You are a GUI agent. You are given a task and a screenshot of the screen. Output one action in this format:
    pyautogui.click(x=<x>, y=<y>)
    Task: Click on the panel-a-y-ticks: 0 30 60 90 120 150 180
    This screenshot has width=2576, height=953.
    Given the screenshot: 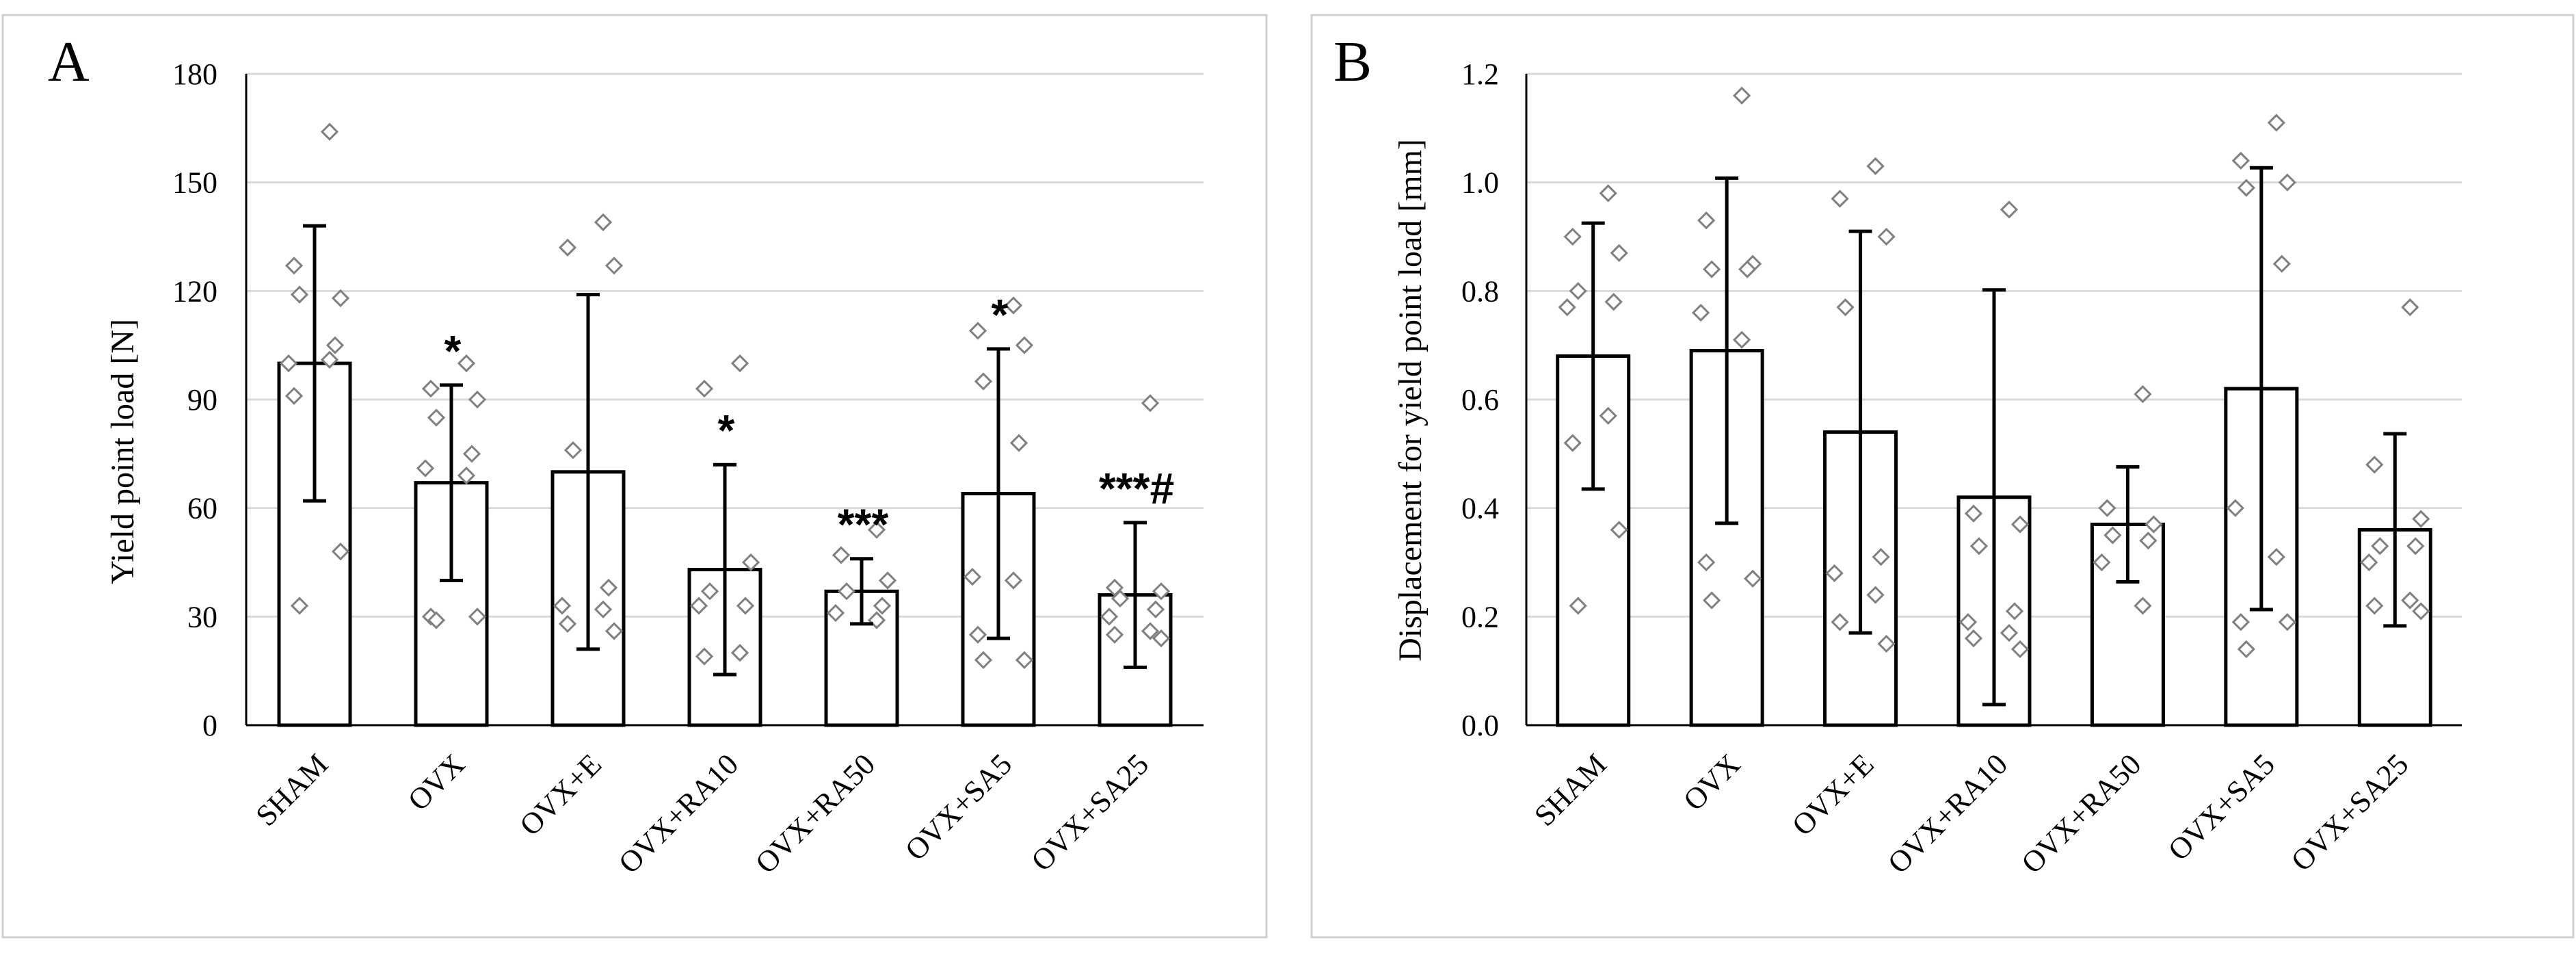 What is the action you would take?
    pyautogui.click(x=194, y=399)
    